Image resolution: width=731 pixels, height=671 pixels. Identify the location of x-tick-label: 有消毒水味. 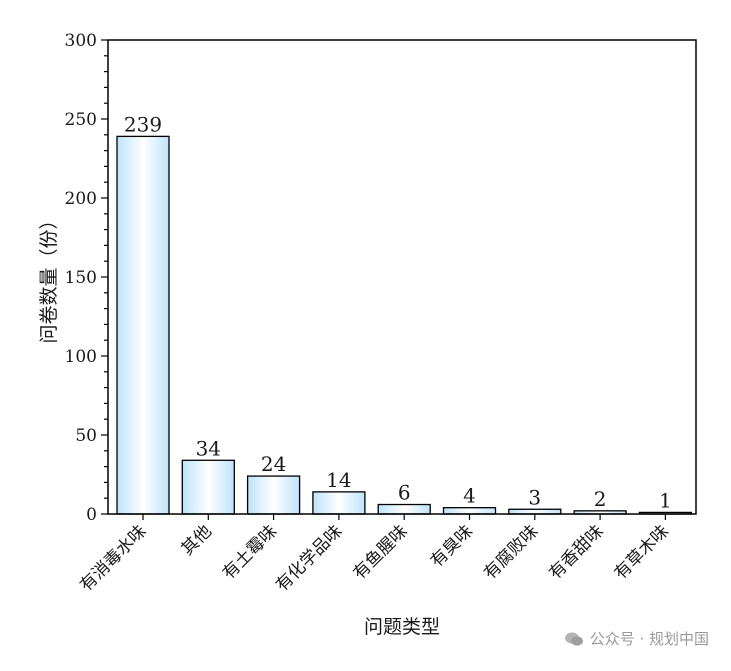
(113, 558).